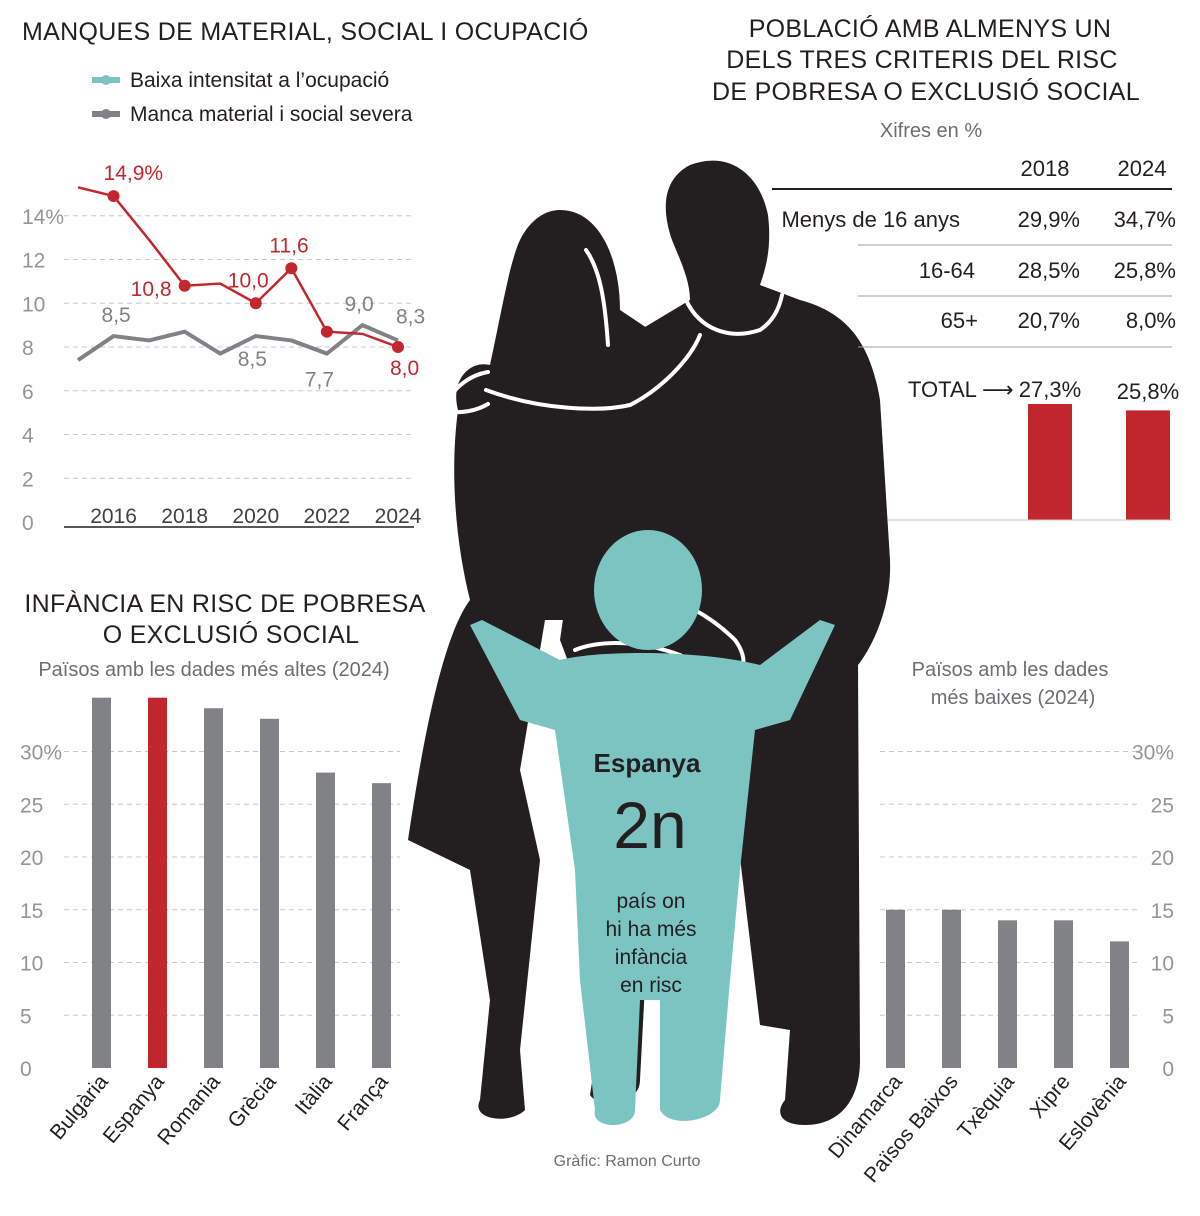  Describe the element at coordinates (410, 316) in the screenshot. I see `deprivation-data-label: 8,3` at that location.